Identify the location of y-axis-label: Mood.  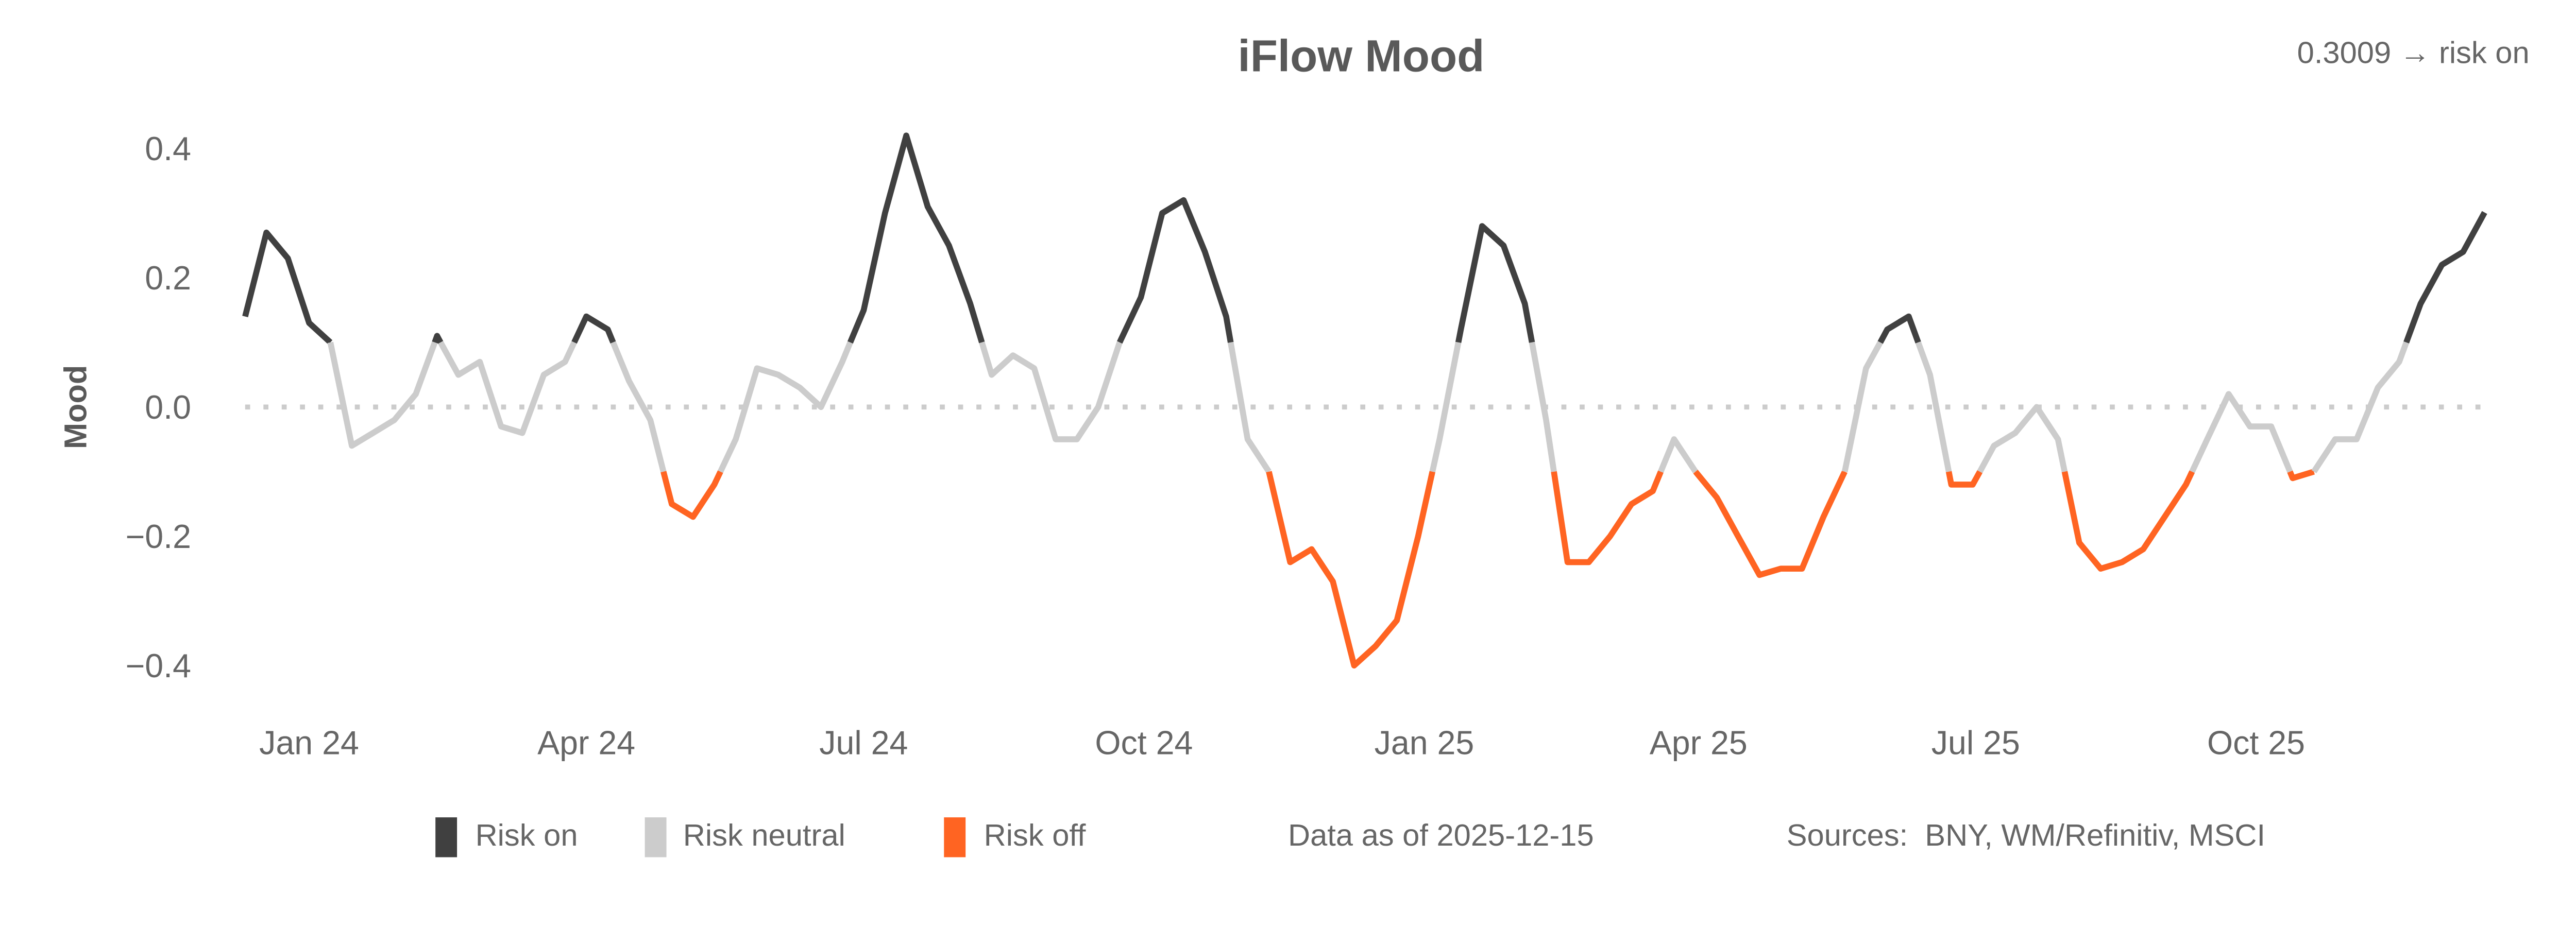
(75, 407).